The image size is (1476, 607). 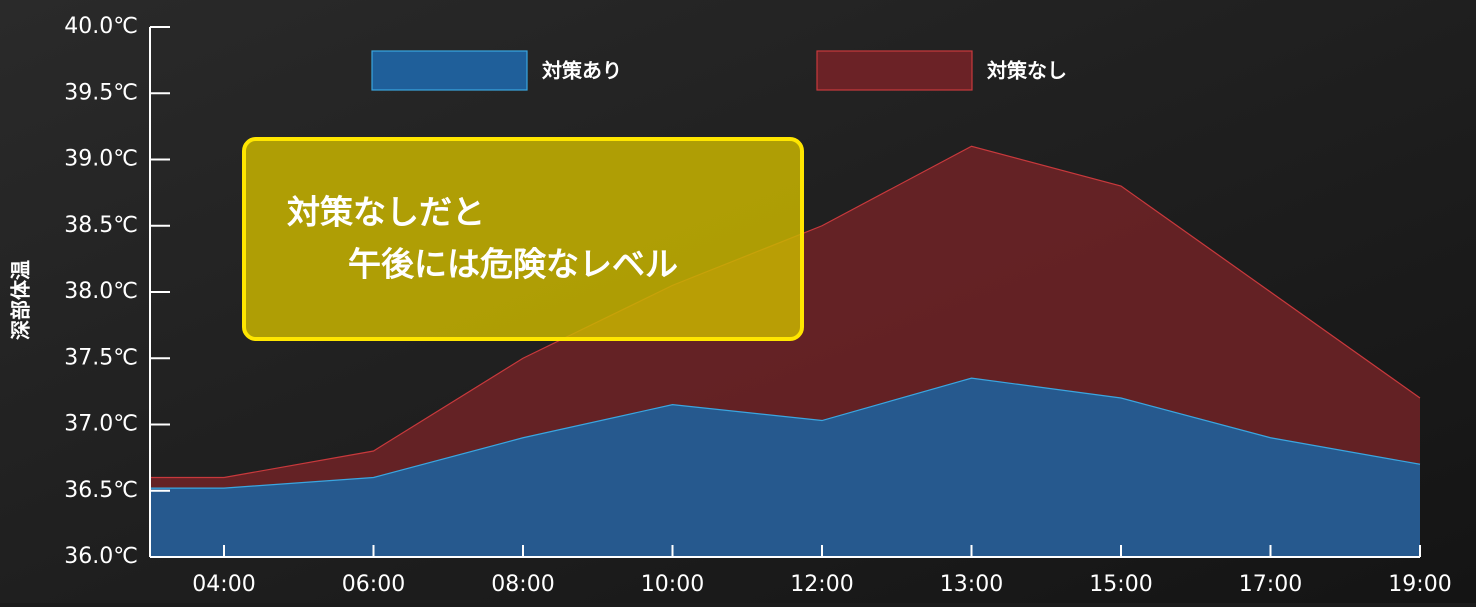 I want to click on y-tick-label: 39.5℃, so click(x=101, y=92).